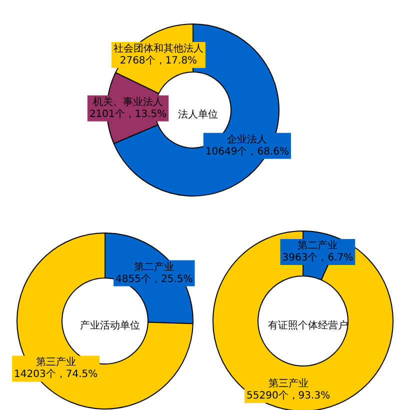 The width and height of the screenshot is (398, 410). Describe the element at coordinates (247, 139) in the screenshot. I see `slice-label: 企业法人` at that location.